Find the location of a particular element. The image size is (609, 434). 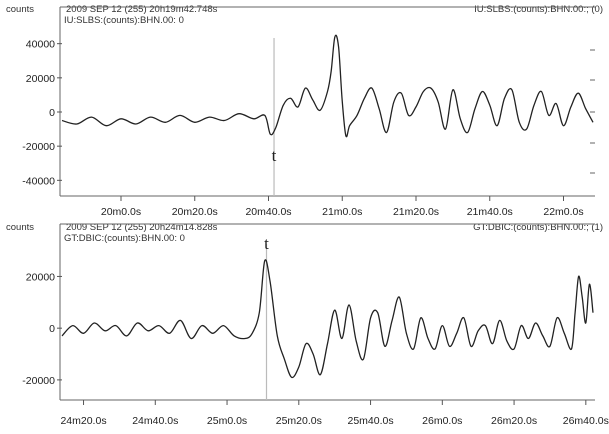

panel-1-y-tick-label: 0 is located at coordinates (52, 113).